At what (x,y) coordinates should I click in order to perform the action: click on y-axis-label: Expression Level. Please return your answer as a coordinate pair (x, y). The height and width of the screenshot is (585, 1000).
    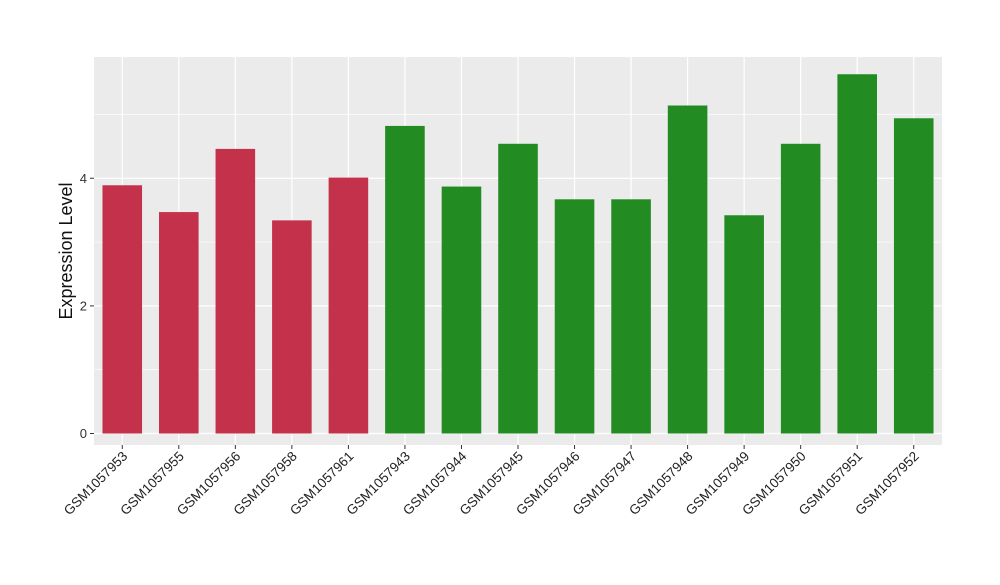
    Looking at the image, I should click on (66, 250).